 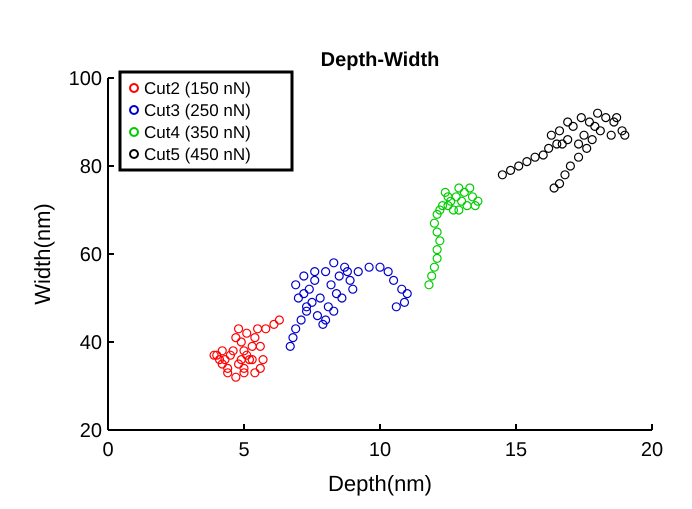 I want to click on legend-label: Cut2 (150 nN), so click(x=197, y=88).